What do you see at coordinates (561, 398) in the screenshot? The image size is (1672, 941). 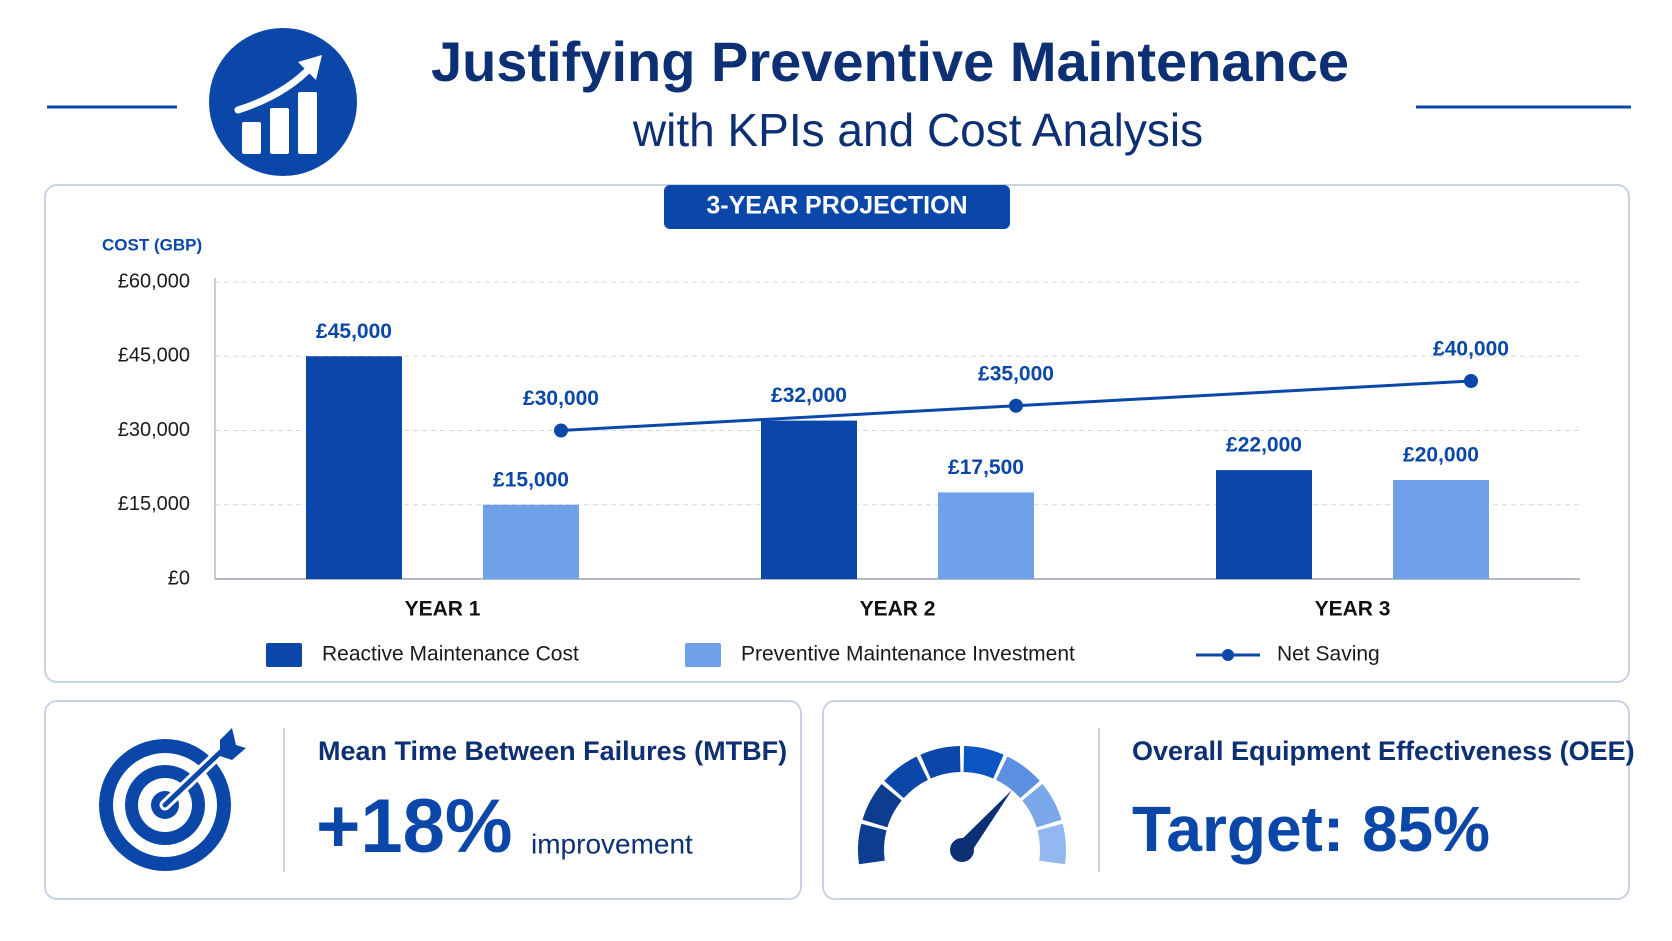 I see `value-label: £30,000` at bounding box center [561, 398].